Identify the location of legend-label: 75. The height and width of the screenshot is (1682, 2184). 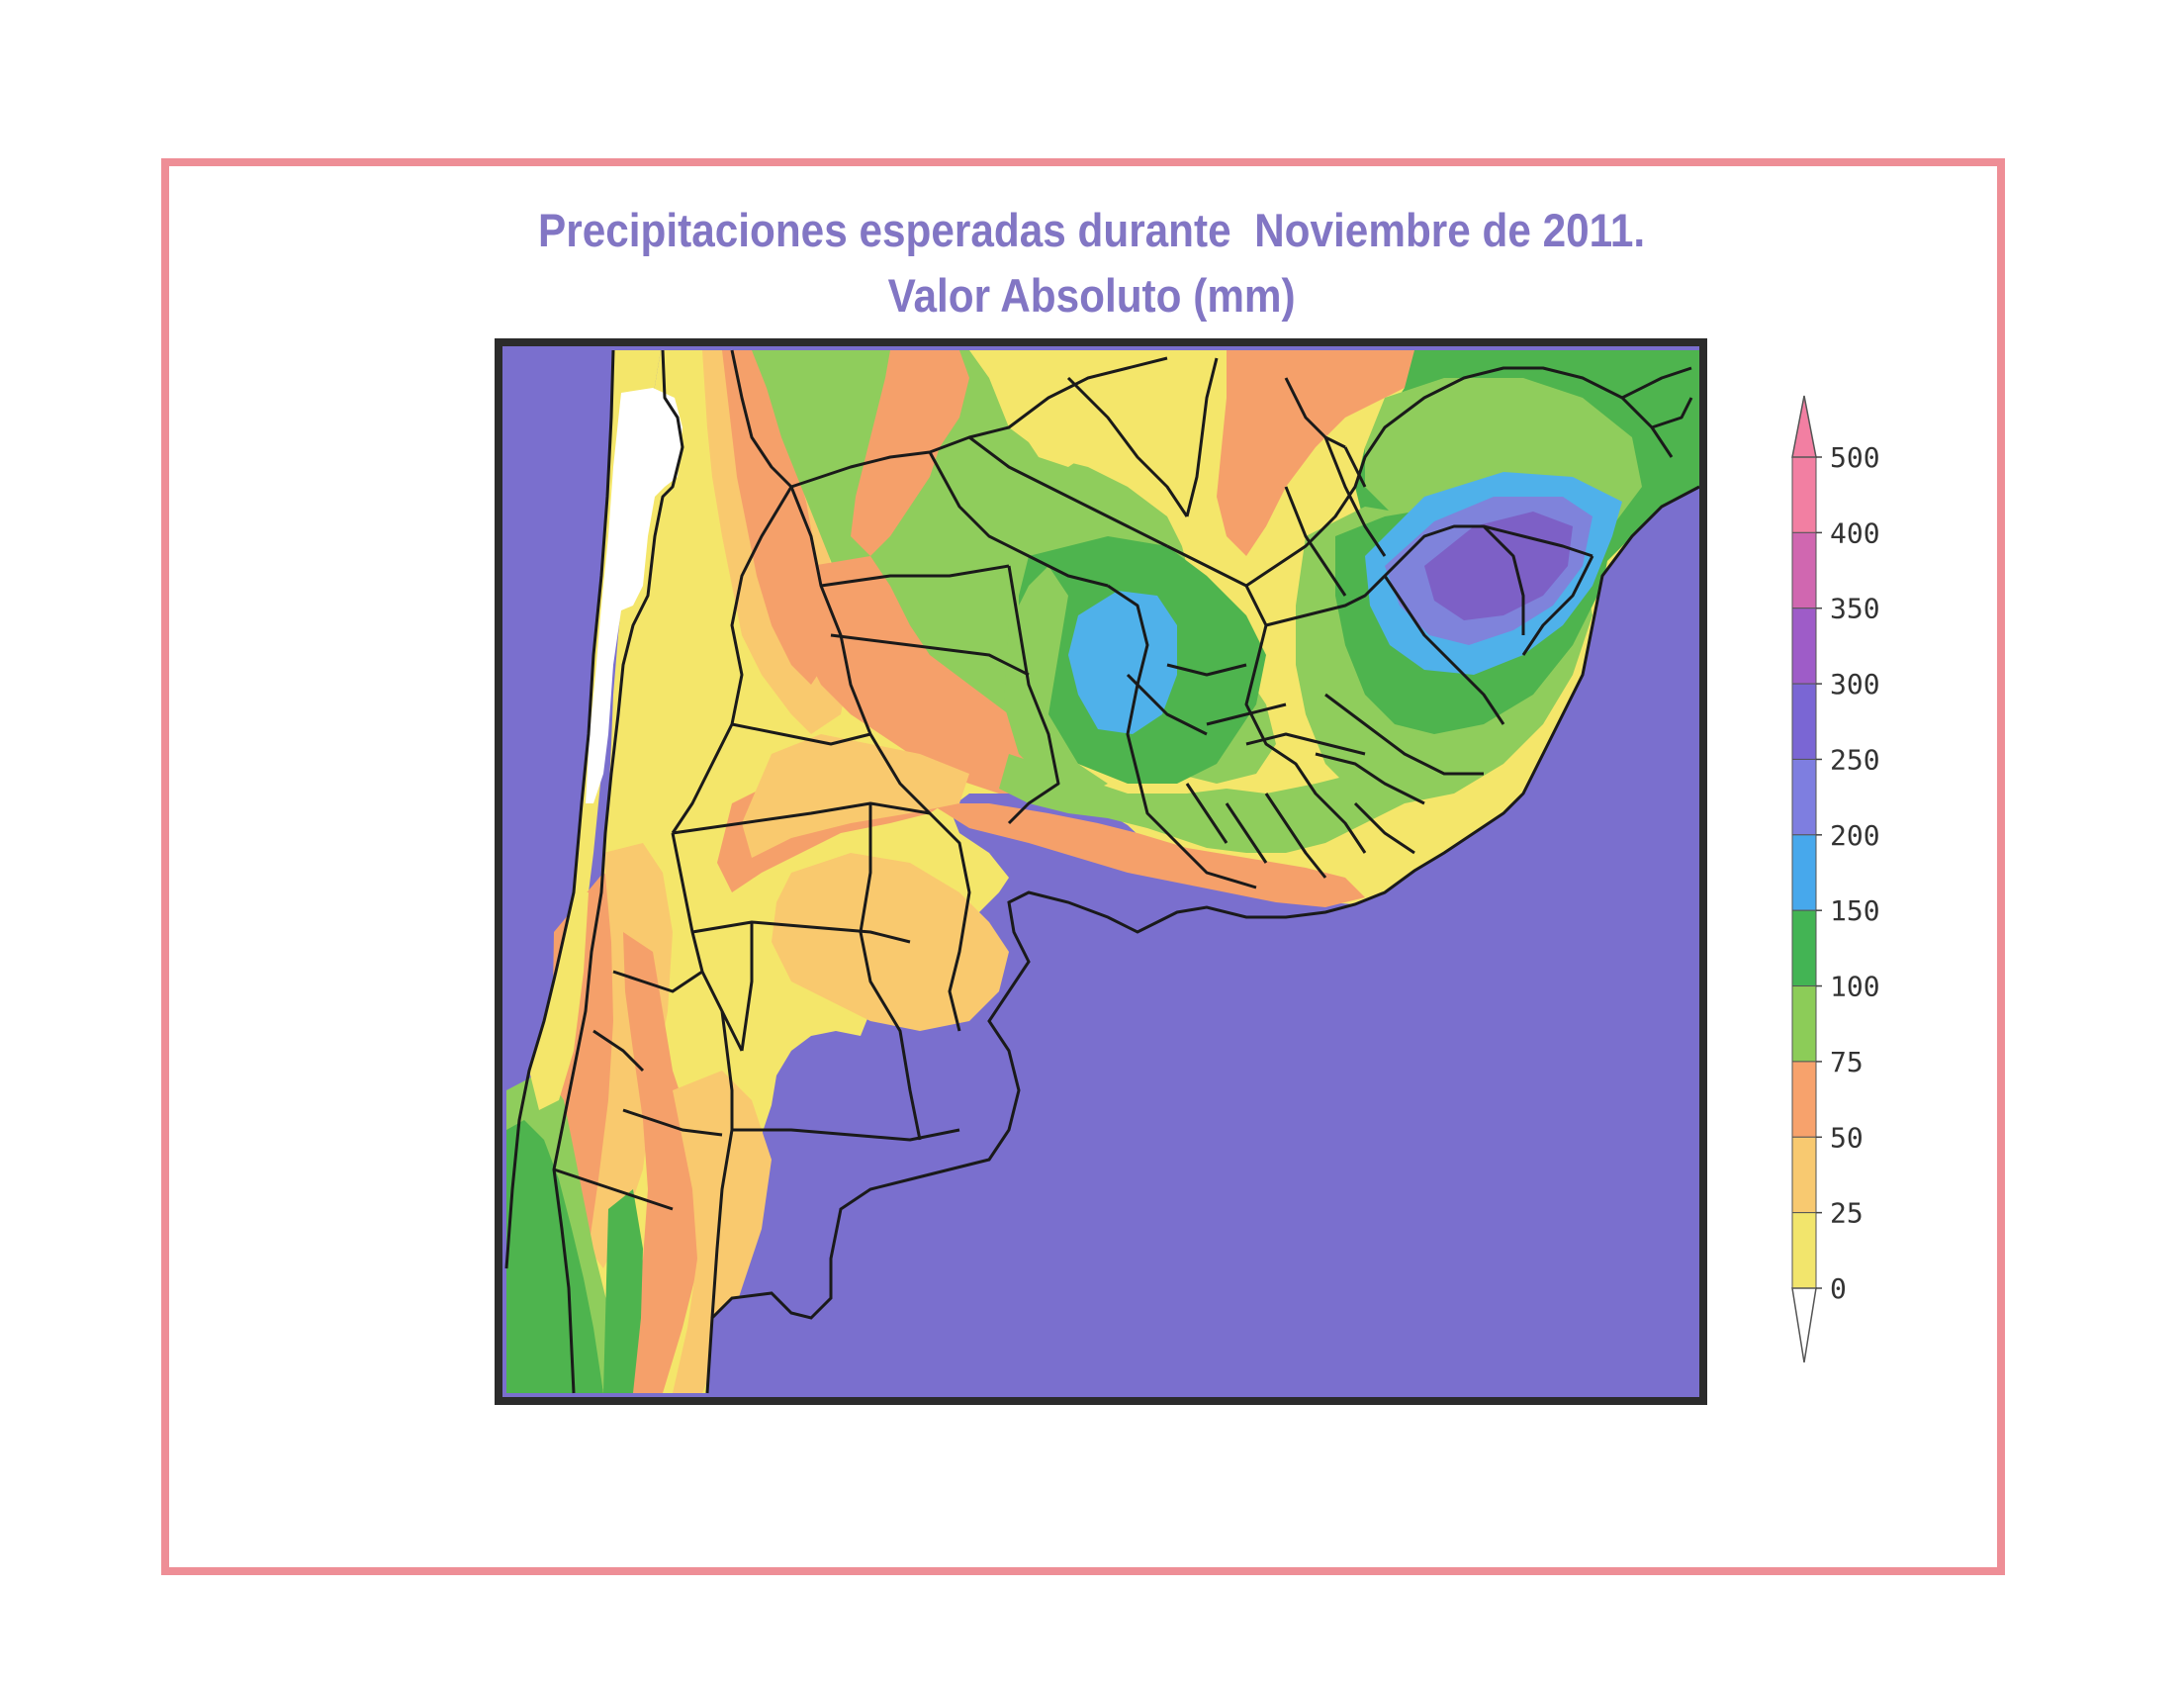
(1847, 1062).